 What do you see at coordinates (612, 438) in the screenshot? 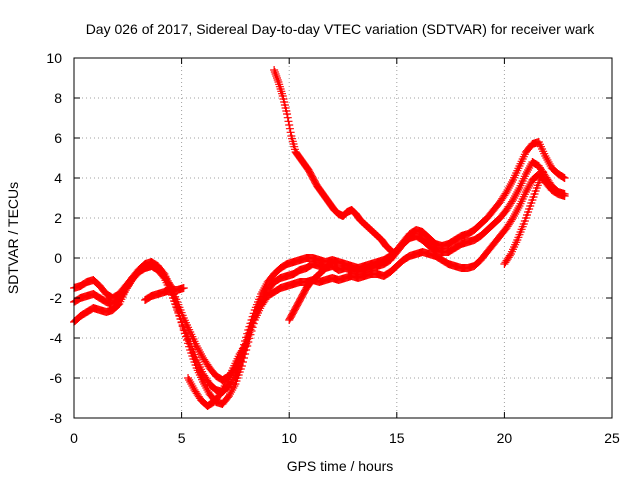
I see `x-tick-label: 25` at bounding box center [612, 438].